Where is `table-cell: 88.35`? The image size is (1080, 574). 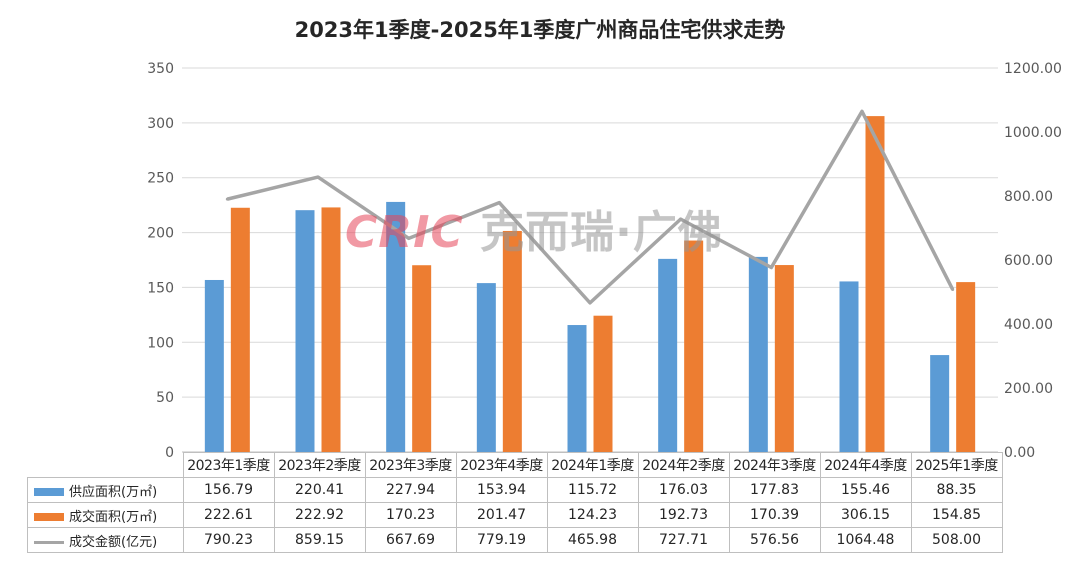
table-cell: 88.35 is located at coordinates (956, 490).